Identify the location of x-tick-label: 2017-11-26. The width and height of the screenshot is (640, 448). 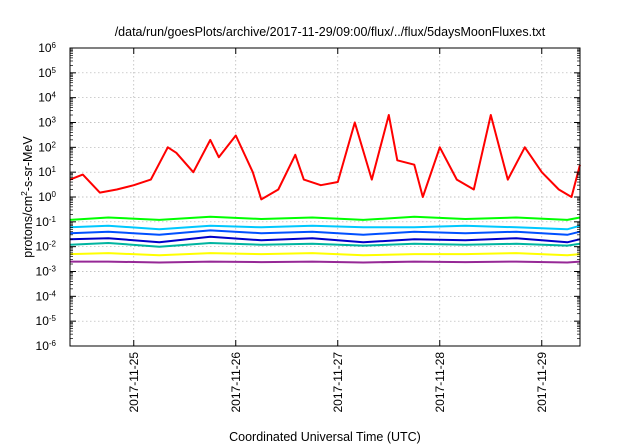
(236, 382).